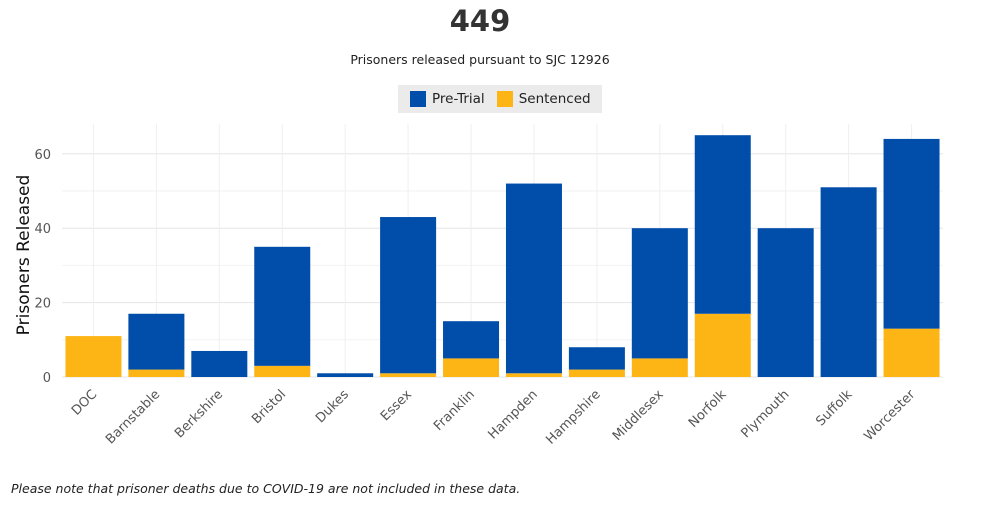  I want to click on y-tick-label: 20, so click(42, 304).